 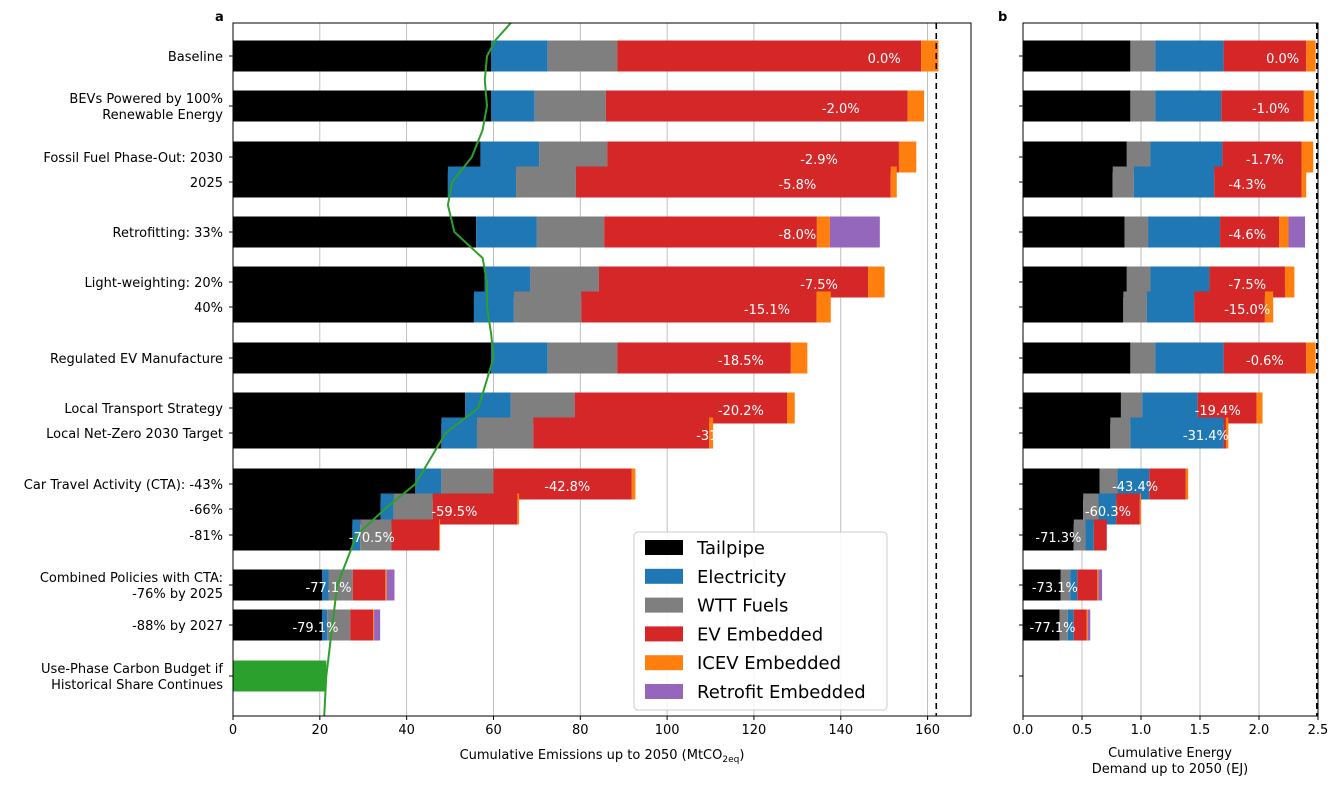 What do you see at coordinates (320, 730) in the screenshot?
I see `x-tick-label: 20` at bounding box center [320, 730].